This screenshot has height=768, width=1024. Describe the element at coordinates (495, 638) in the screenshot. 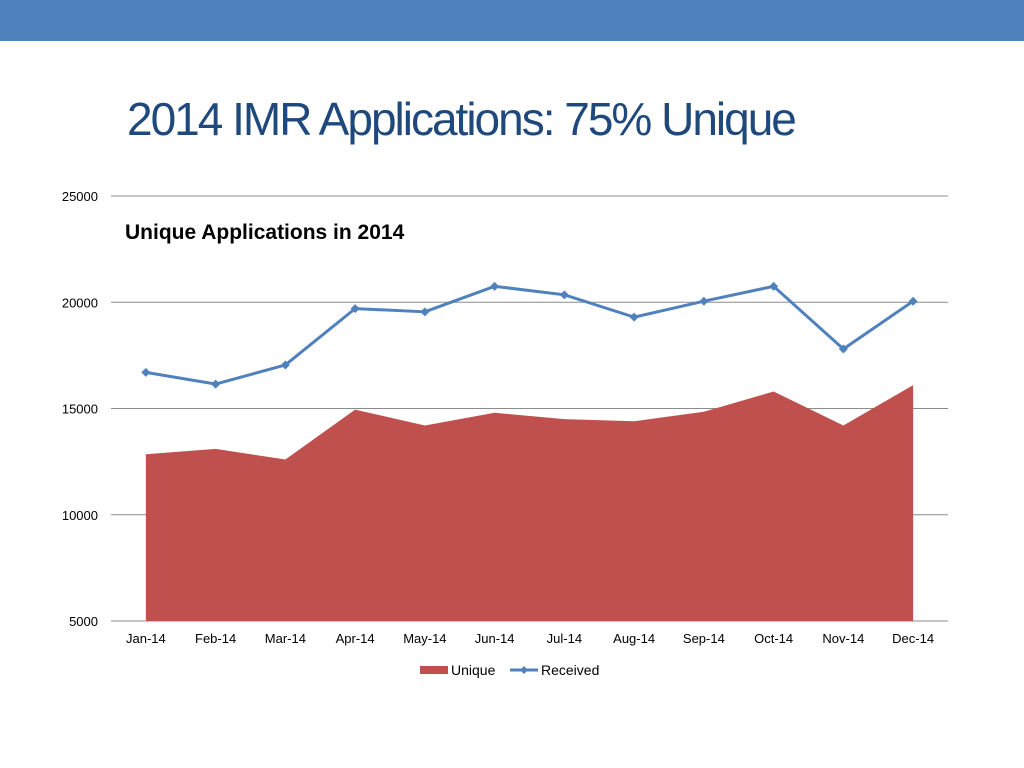

I see `x-tick-label: Jun-14` at that location.